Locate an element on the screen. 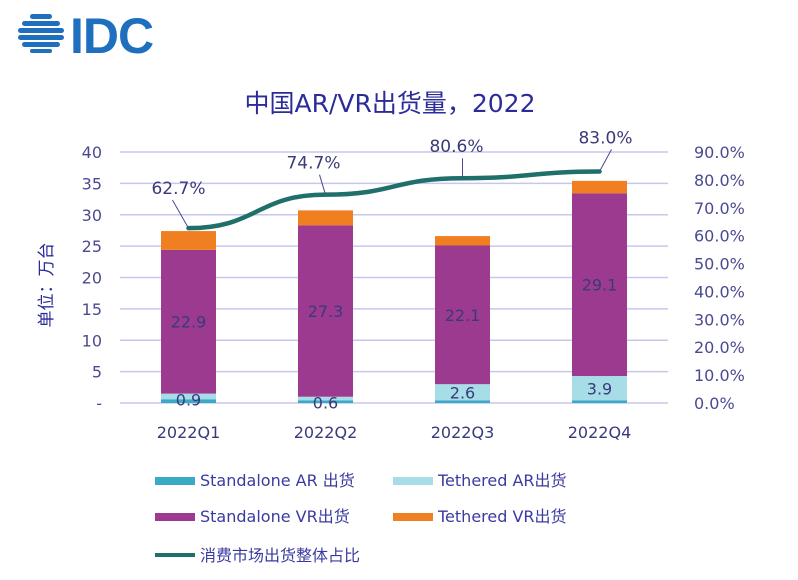  bar-labels: 0.9 22.9 0.6 27.3 2.6 22.1 3.9 29.1 is located at coordinates (394, 344).